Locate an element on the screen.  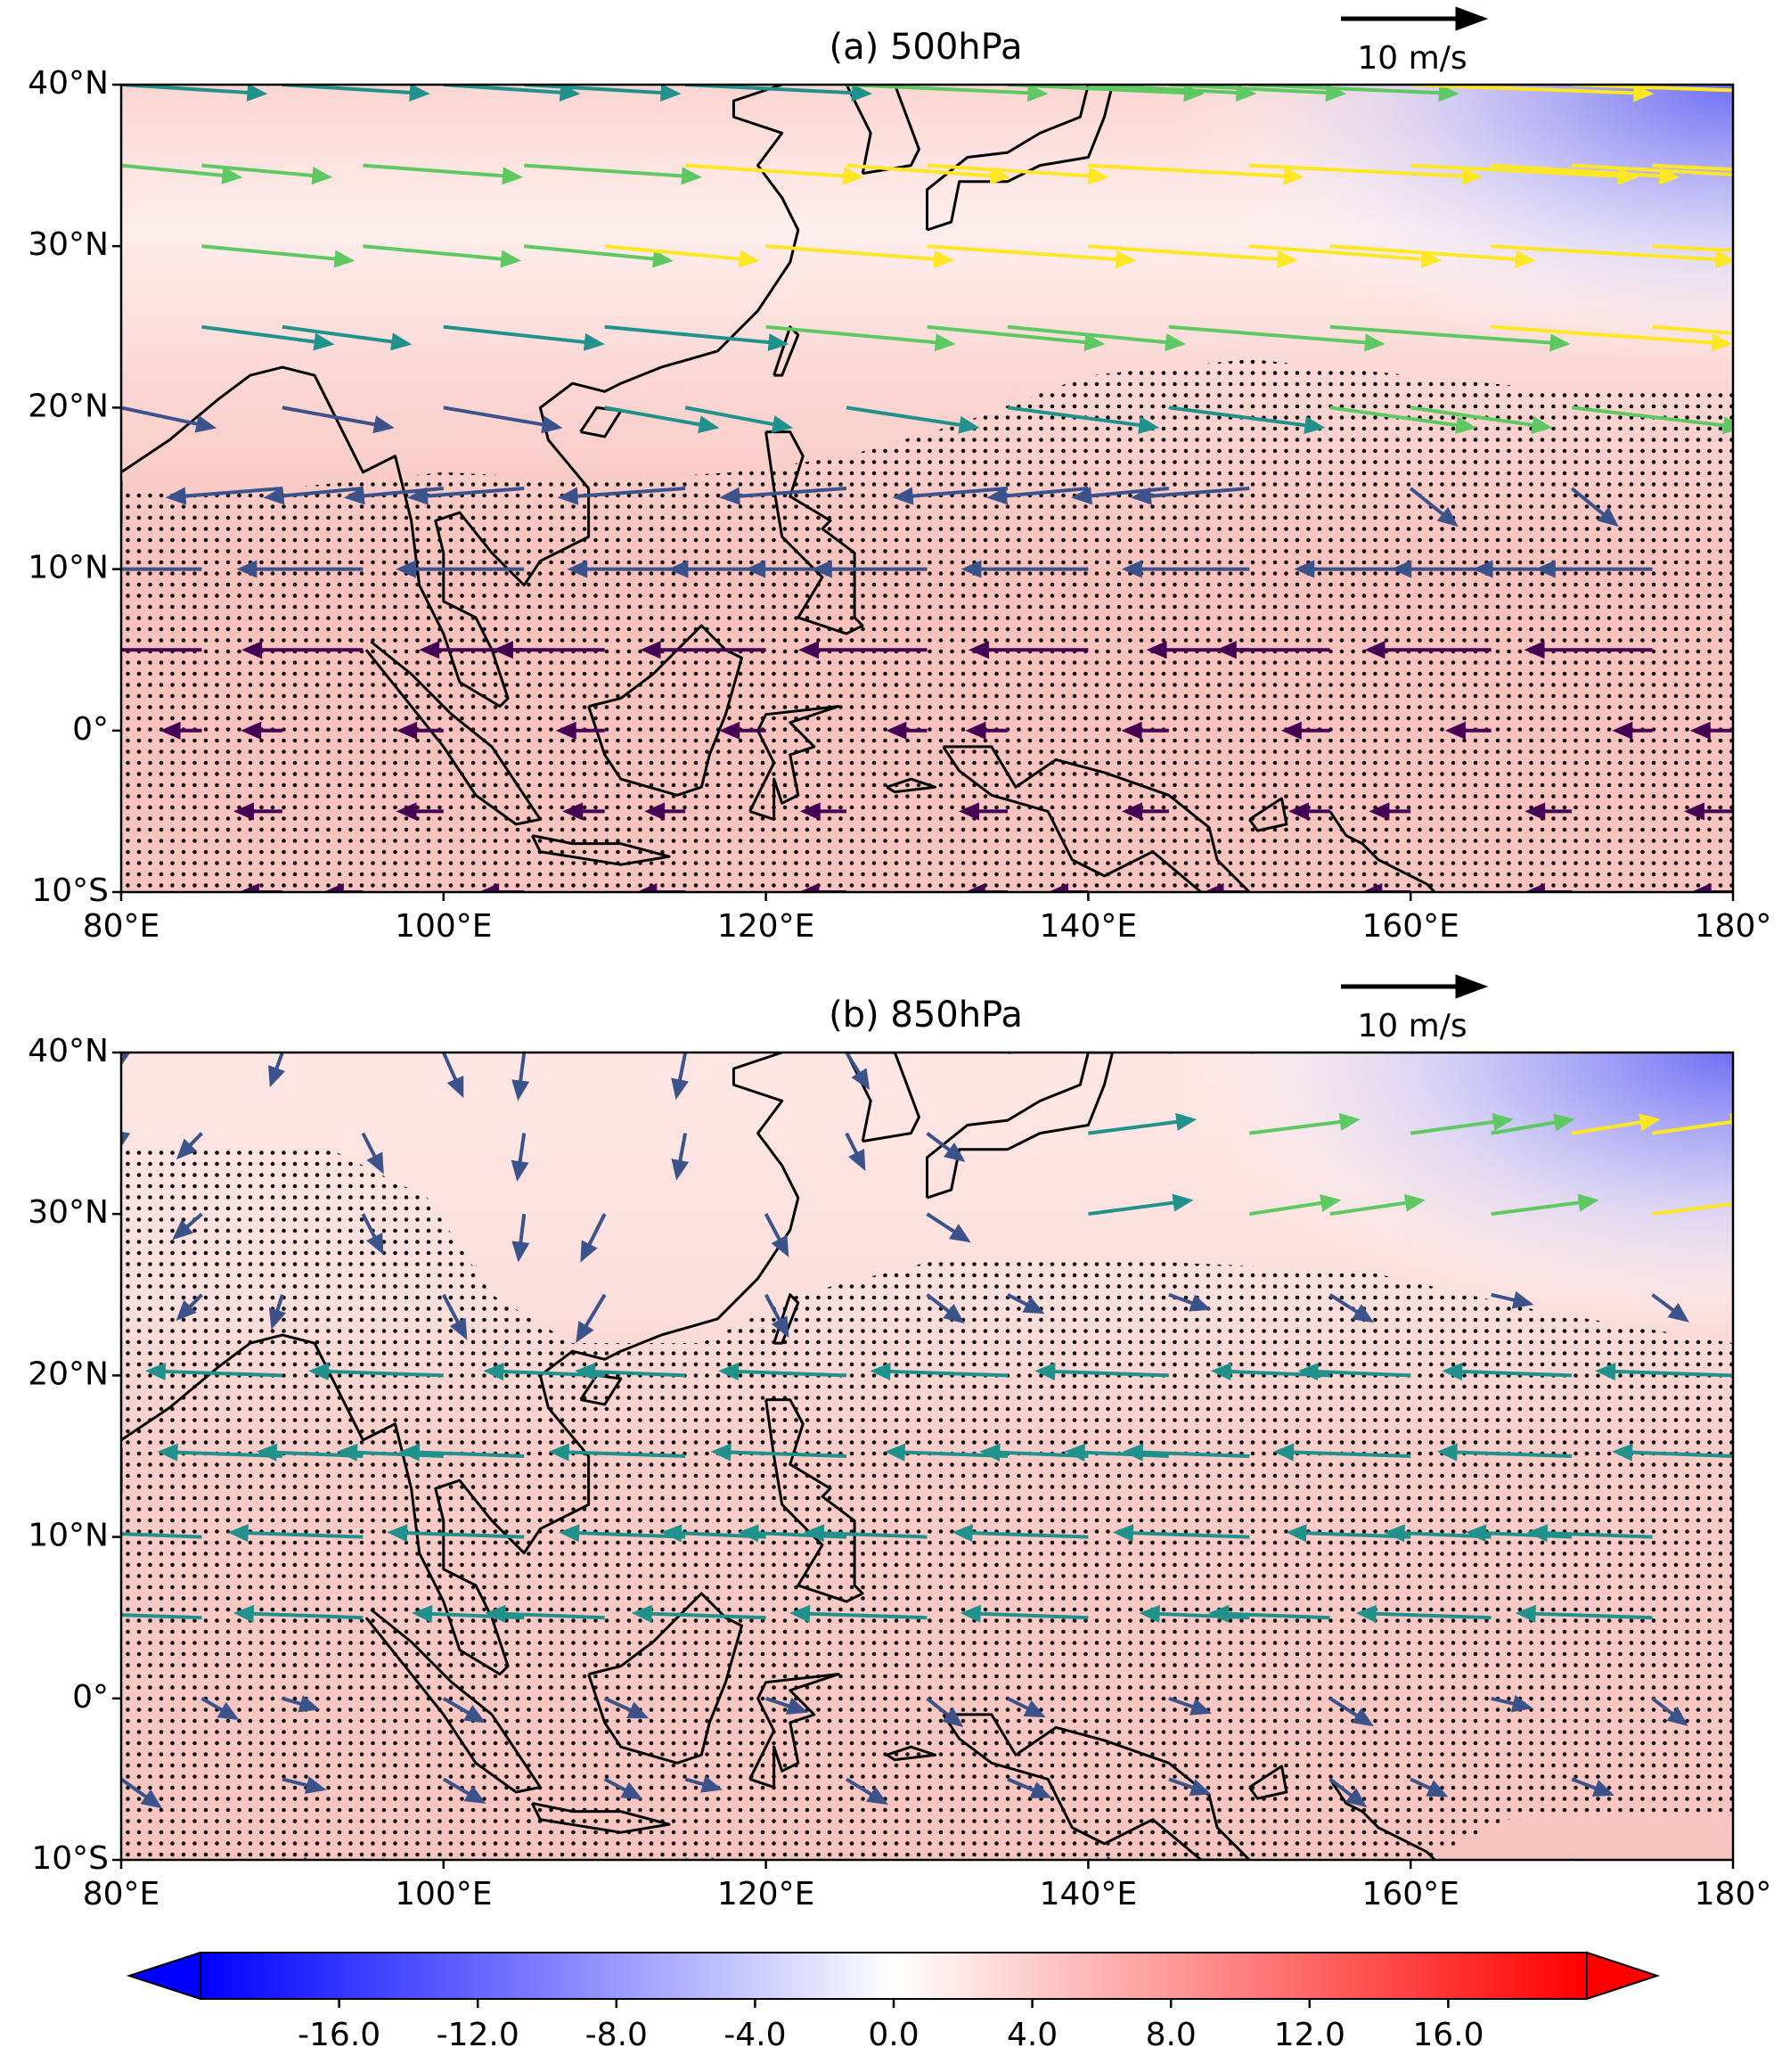
colorbar-extend-high is located at coordinates (1623, 1976).